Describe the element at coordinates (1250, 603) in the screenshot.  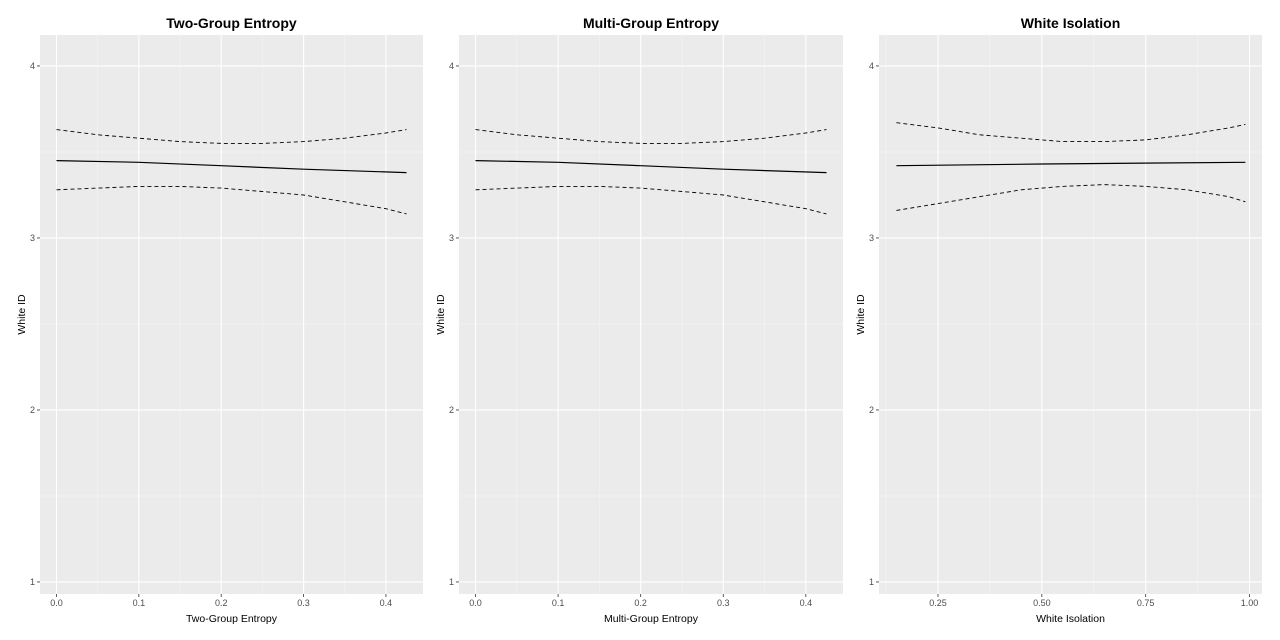
I see `x-tick-label: 1.00` at that location.